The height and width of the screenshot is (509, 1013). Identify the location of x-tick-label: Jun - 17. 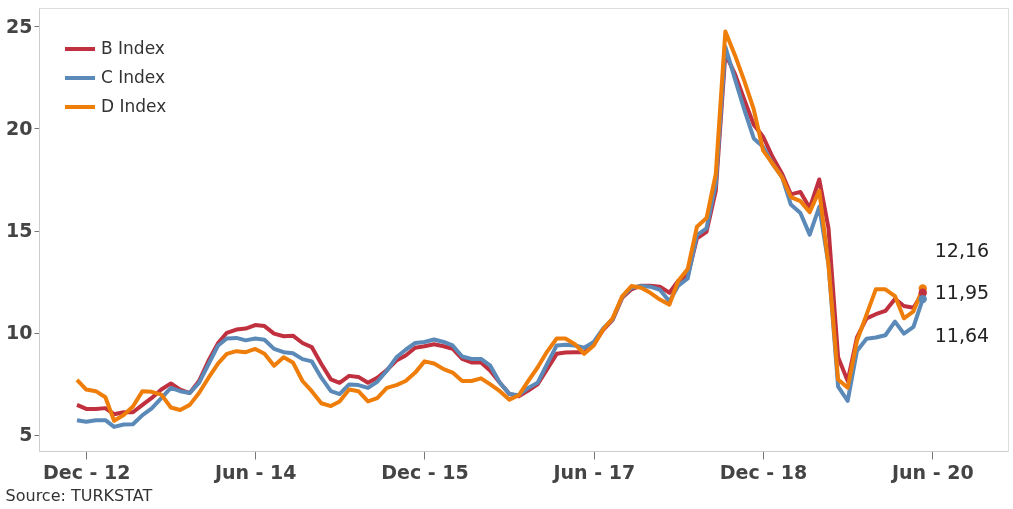
(593, 471).